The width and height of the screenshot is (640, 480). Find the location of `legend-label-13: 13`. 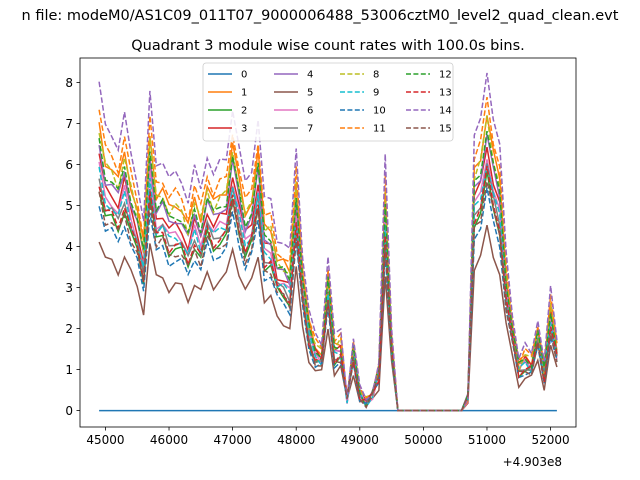

legend-label-13: 13 is located at coordinates (445, 93).